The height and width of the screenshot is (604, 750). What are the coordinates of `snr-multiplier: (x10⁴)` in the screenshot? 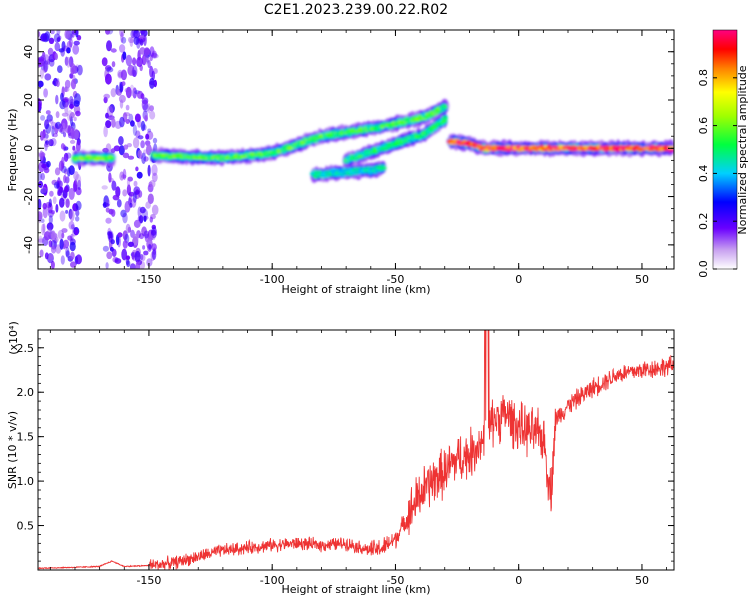 It's located at (13, 338).